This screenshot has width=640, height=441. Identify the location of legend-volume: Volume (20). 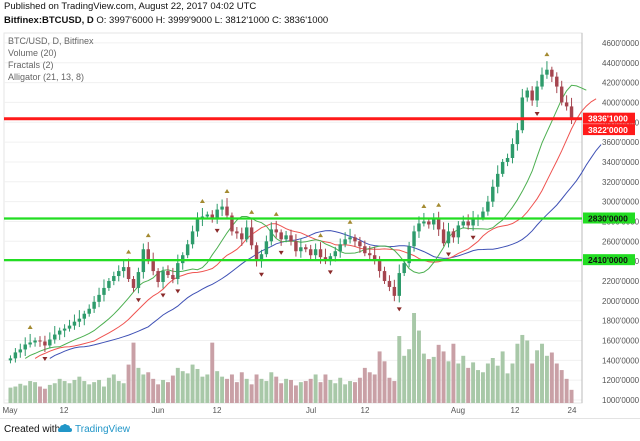
(32, 53).